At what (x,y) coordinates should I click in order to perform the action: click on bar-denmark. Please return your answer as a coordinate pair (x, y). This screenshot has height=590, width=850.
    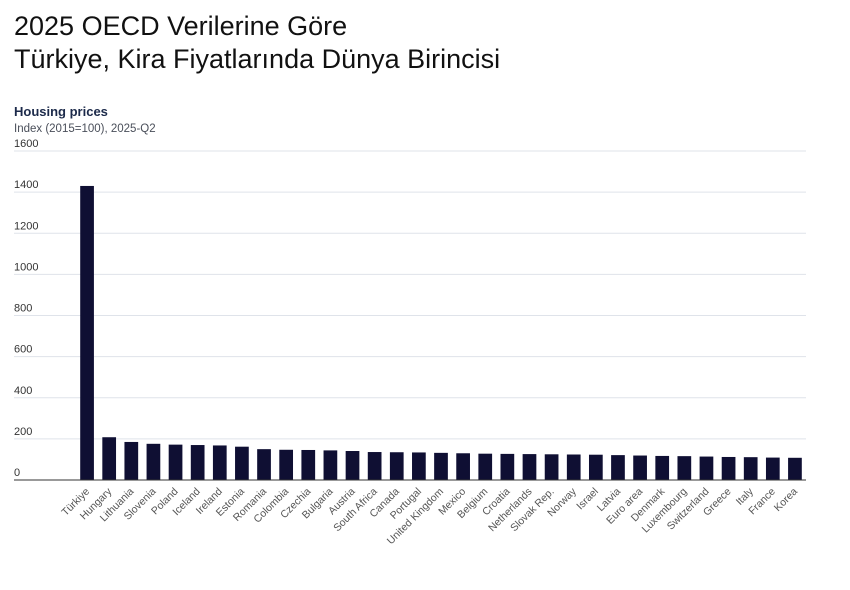
    Looking at the image, I should click on (662, 467).